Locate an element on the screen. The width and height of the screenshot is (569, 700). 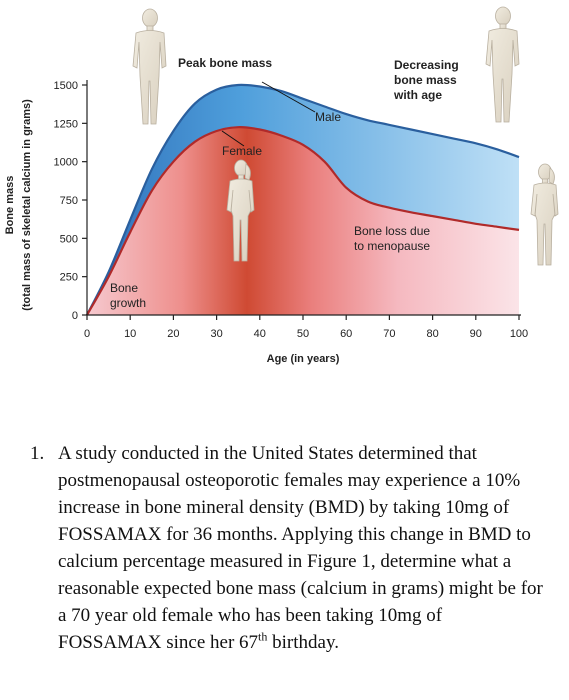
question-number: 1. is located at coordinates (37, 453).